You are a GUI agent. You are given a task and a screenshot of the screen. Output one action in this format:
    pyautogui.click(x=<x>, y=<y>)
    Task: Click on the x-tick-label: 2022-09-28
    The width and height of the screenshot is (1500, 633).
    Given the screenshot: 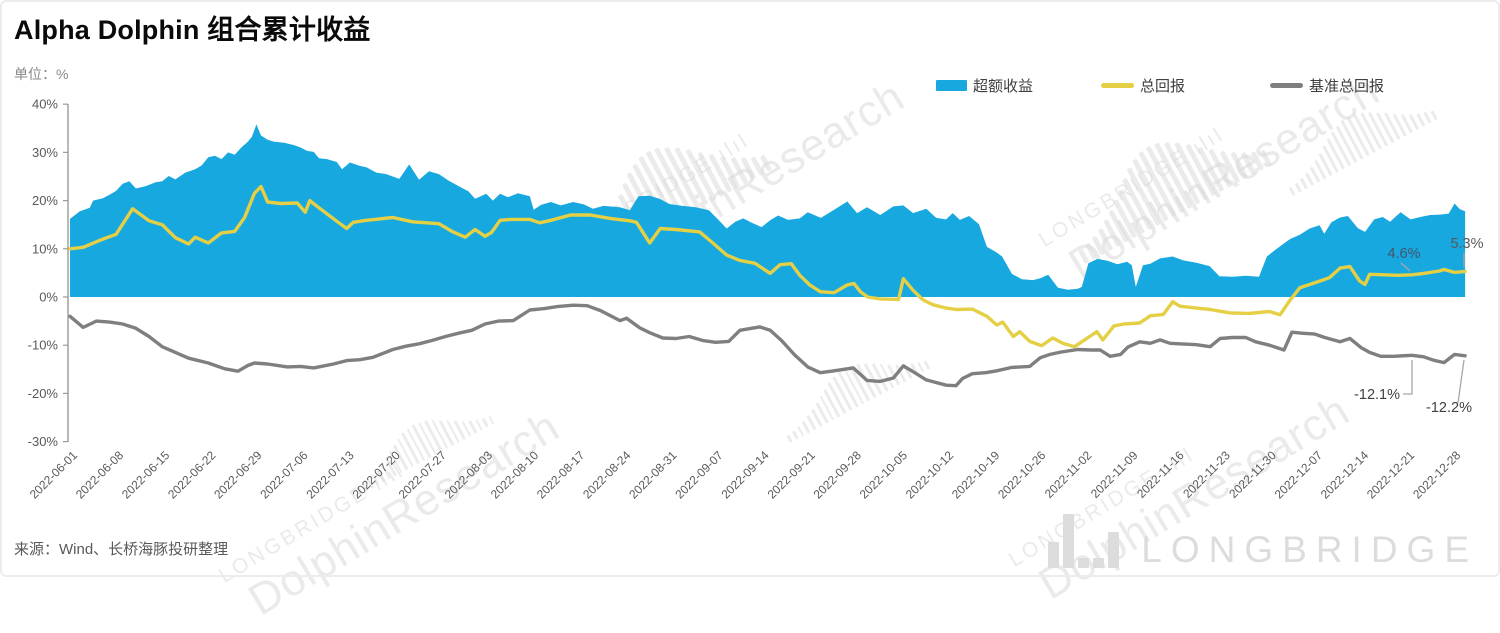 What is the action you would take?
    pyautogui.click(x=838, y=475)
    